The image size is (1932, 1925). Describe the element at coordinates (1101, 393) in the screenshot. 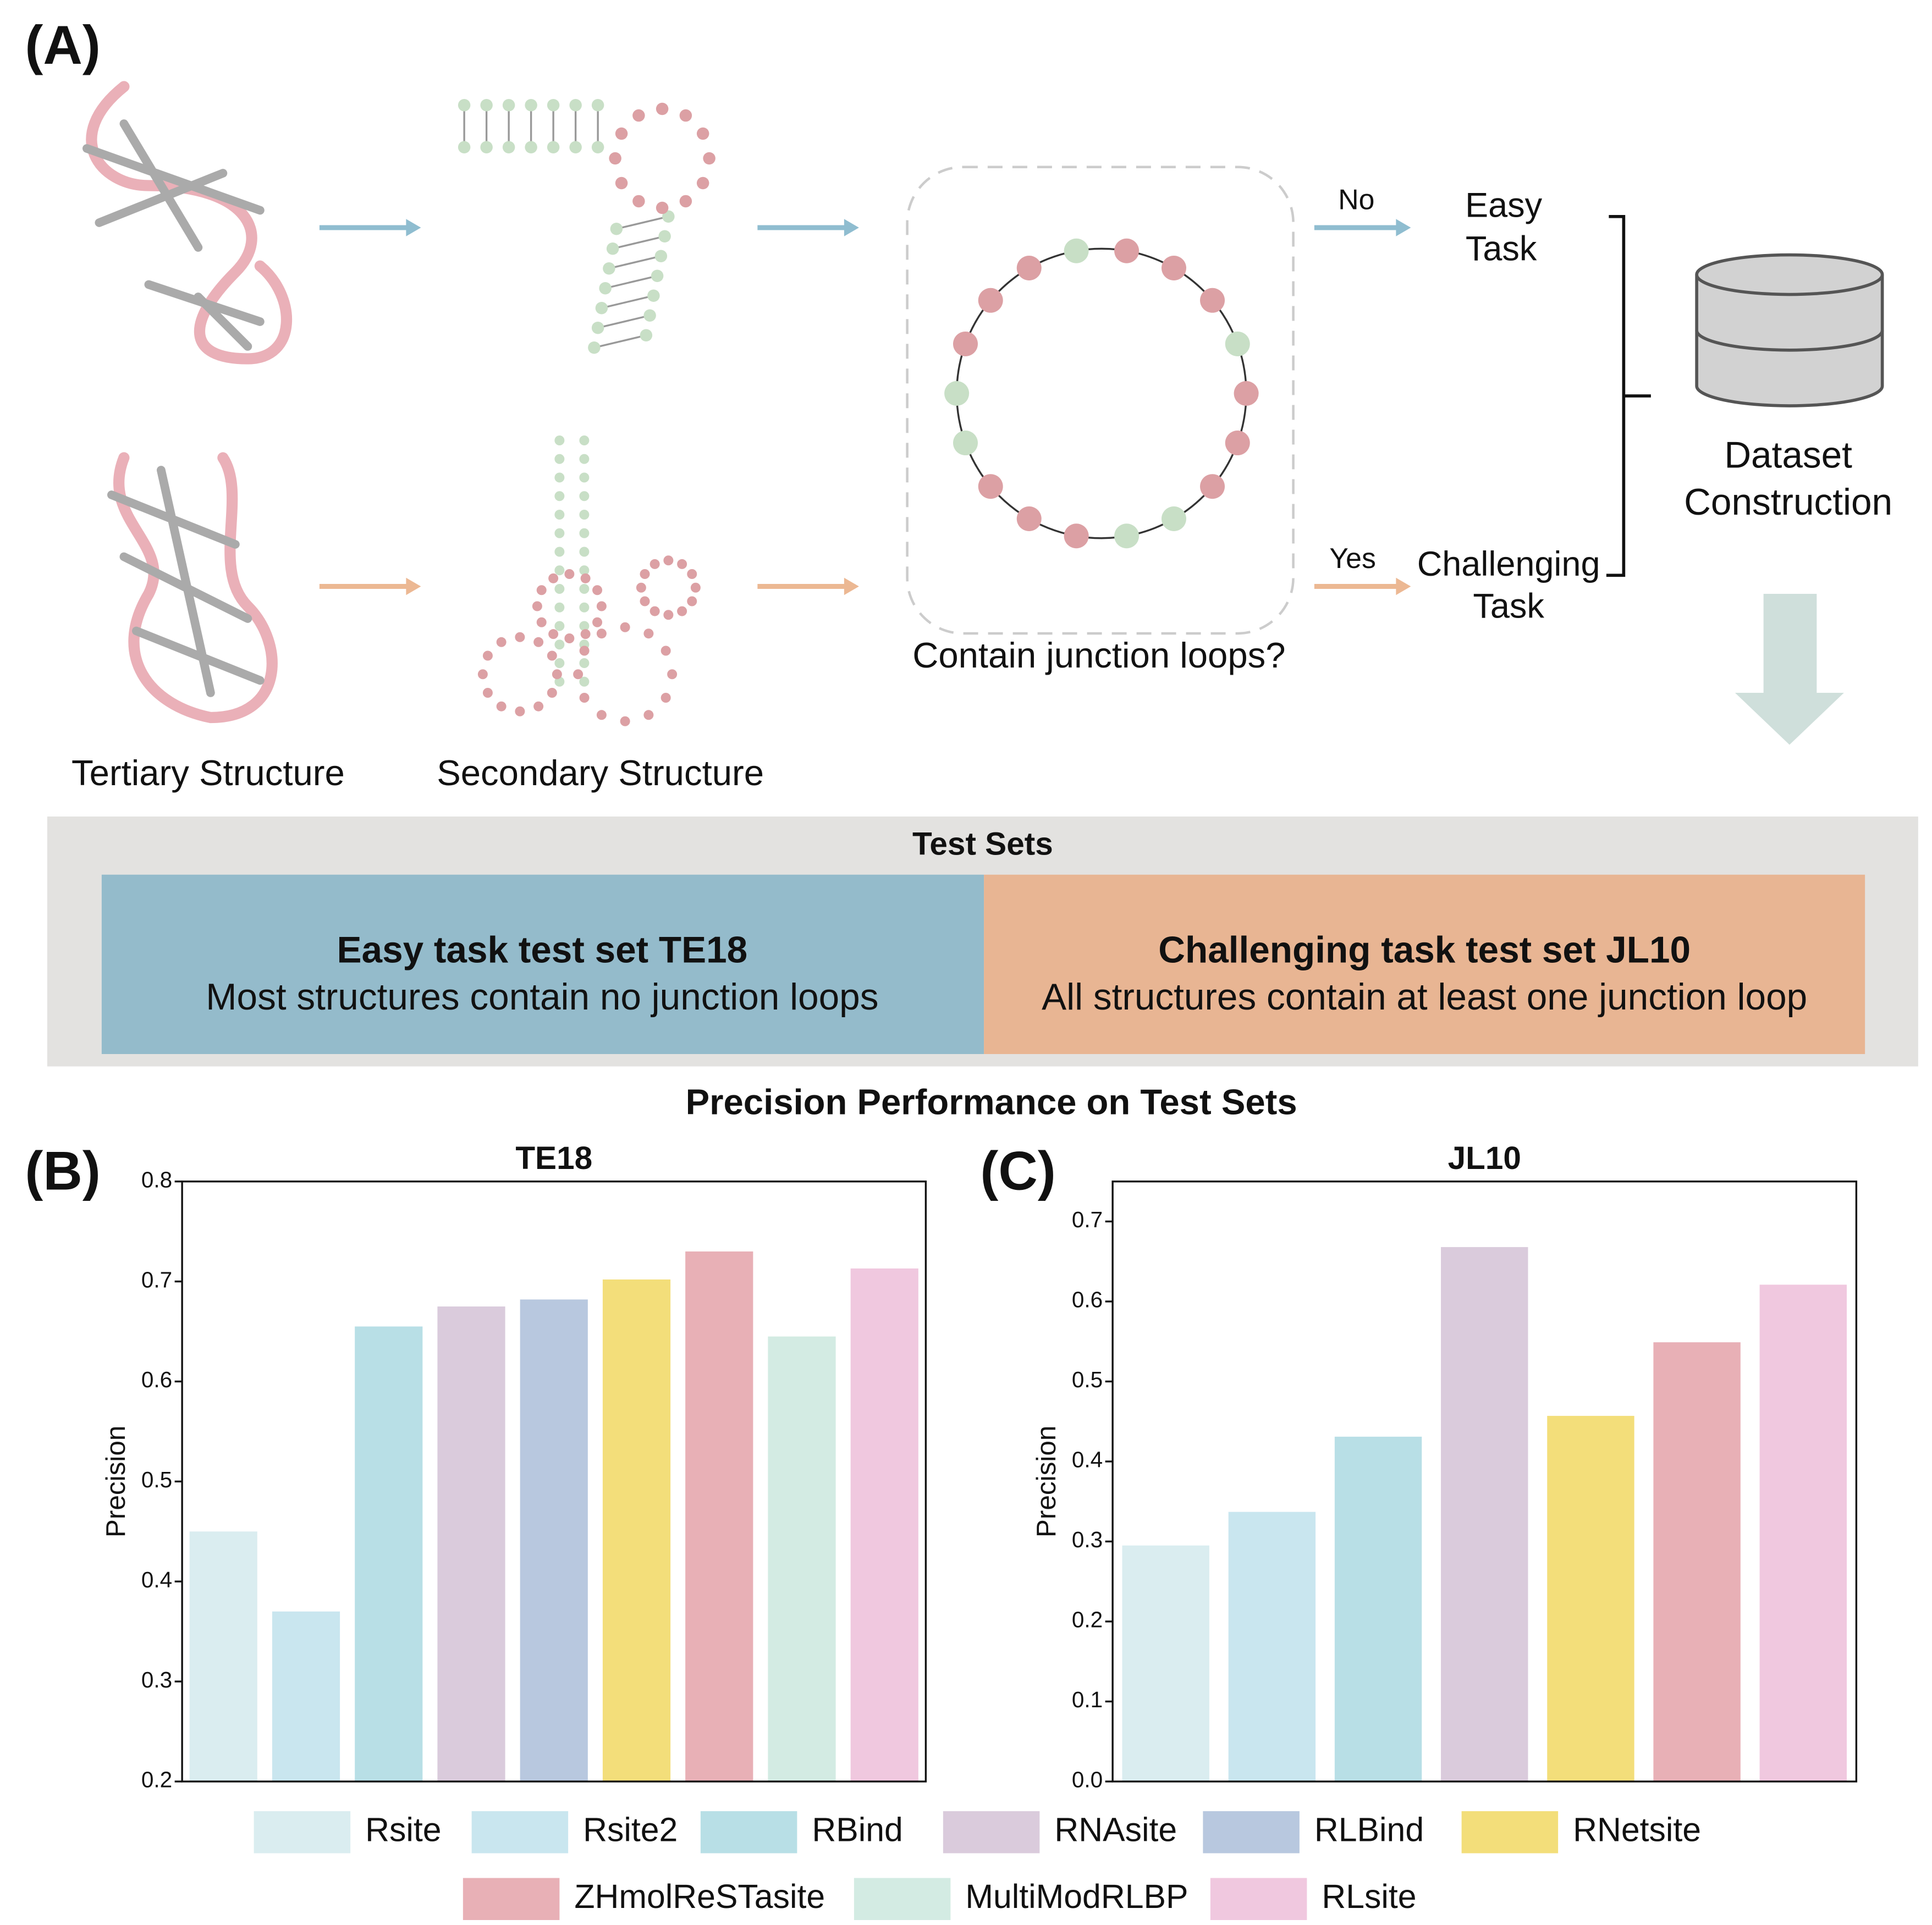

I see `junction-loop` at that location.